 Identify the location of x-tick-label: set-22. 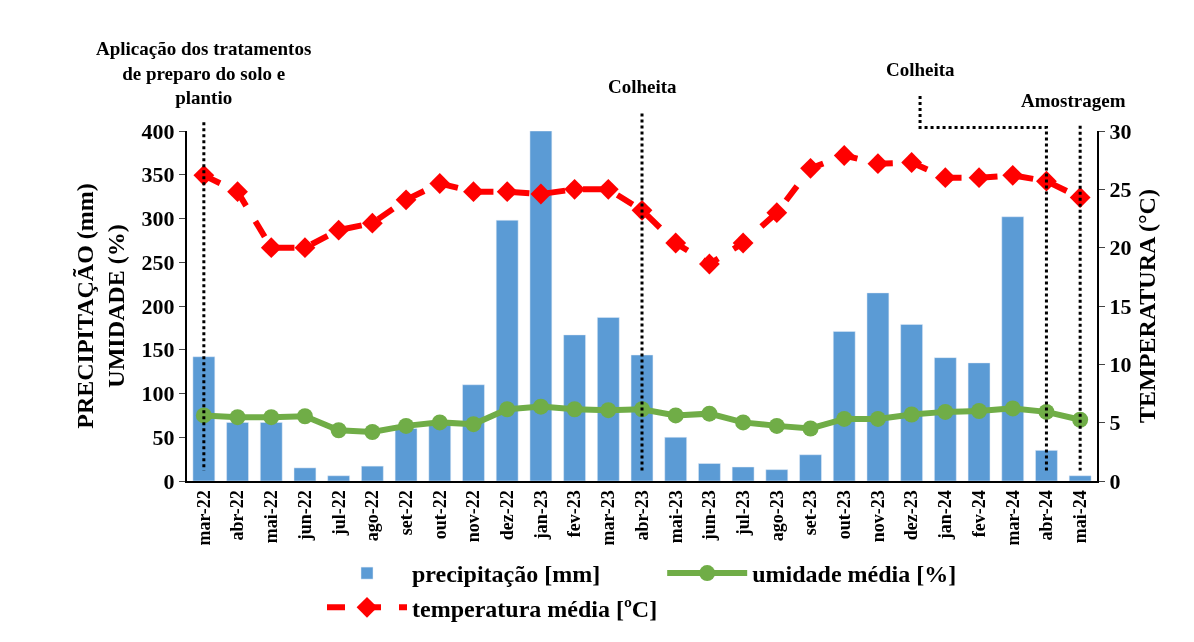
(405, 513).